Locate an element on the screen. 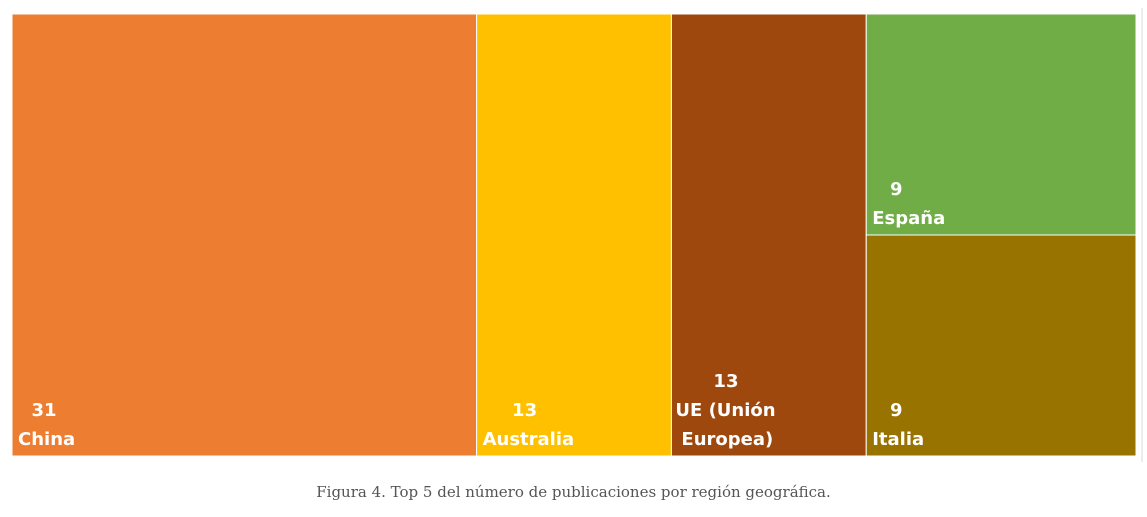  tile-espana: 9 España is located at coordinates (1001, 124).